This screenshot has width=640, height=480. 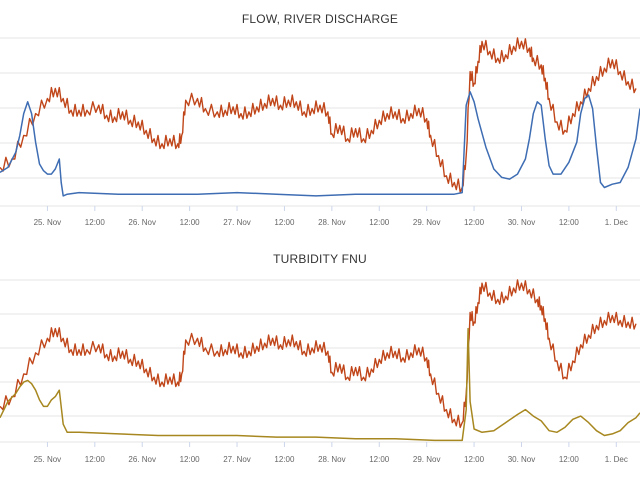 What do you see at coordinates (320, 259) in the screenshot?
I see `chart-title: TURBIDITY FNU` at bounding box center [320, 259].